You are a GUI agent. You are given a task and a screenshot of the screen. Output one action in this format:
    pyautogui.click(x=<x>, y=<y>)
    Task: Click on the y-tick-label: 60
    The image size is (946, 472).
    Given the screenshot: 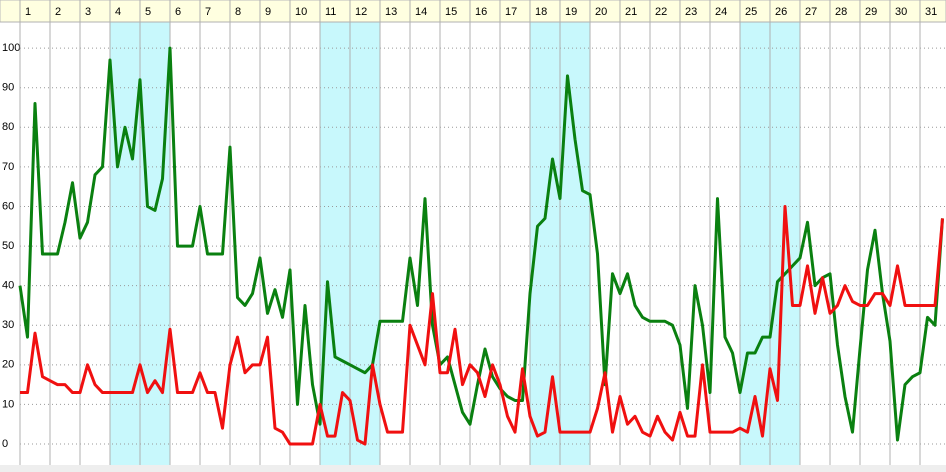 What is the action you would take?
    pyautogui.click(x=8, y=206)
    